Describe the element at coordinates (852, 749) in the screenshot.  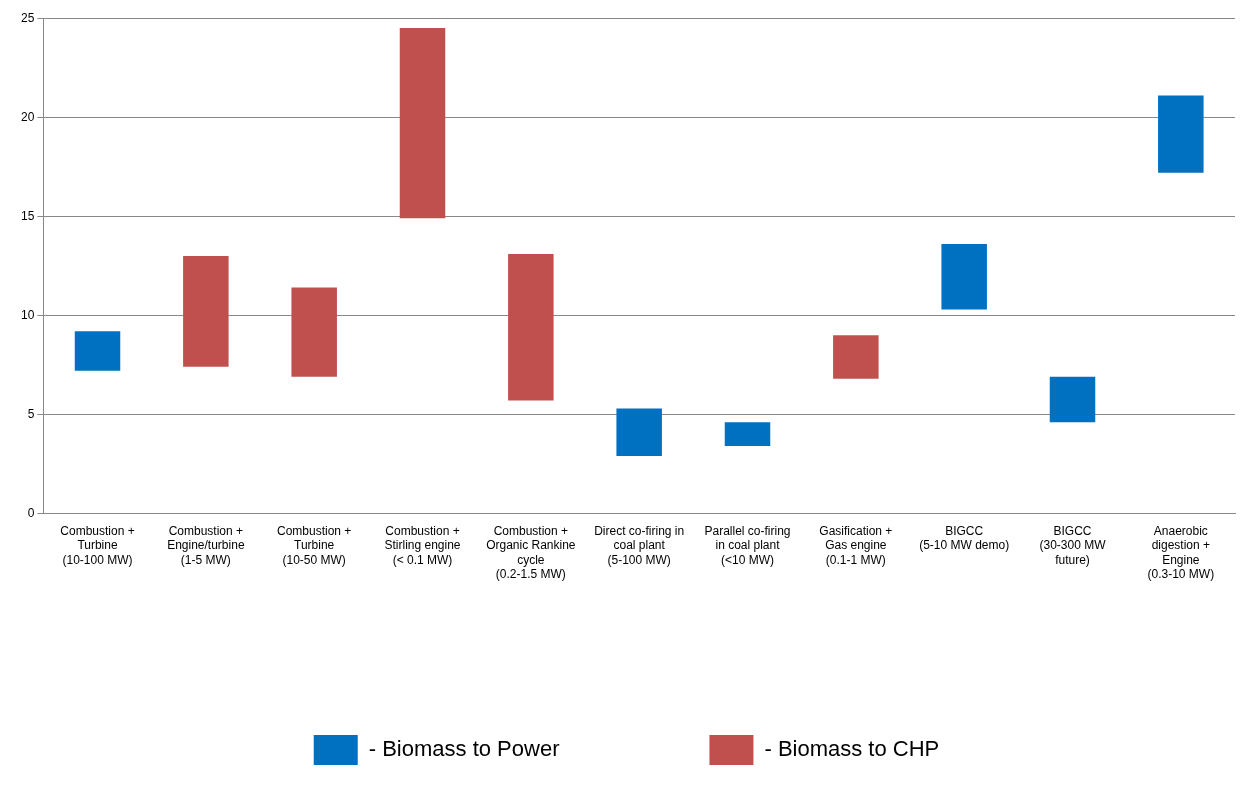
I see `legend-label: - Biomass to CHP` at that location.